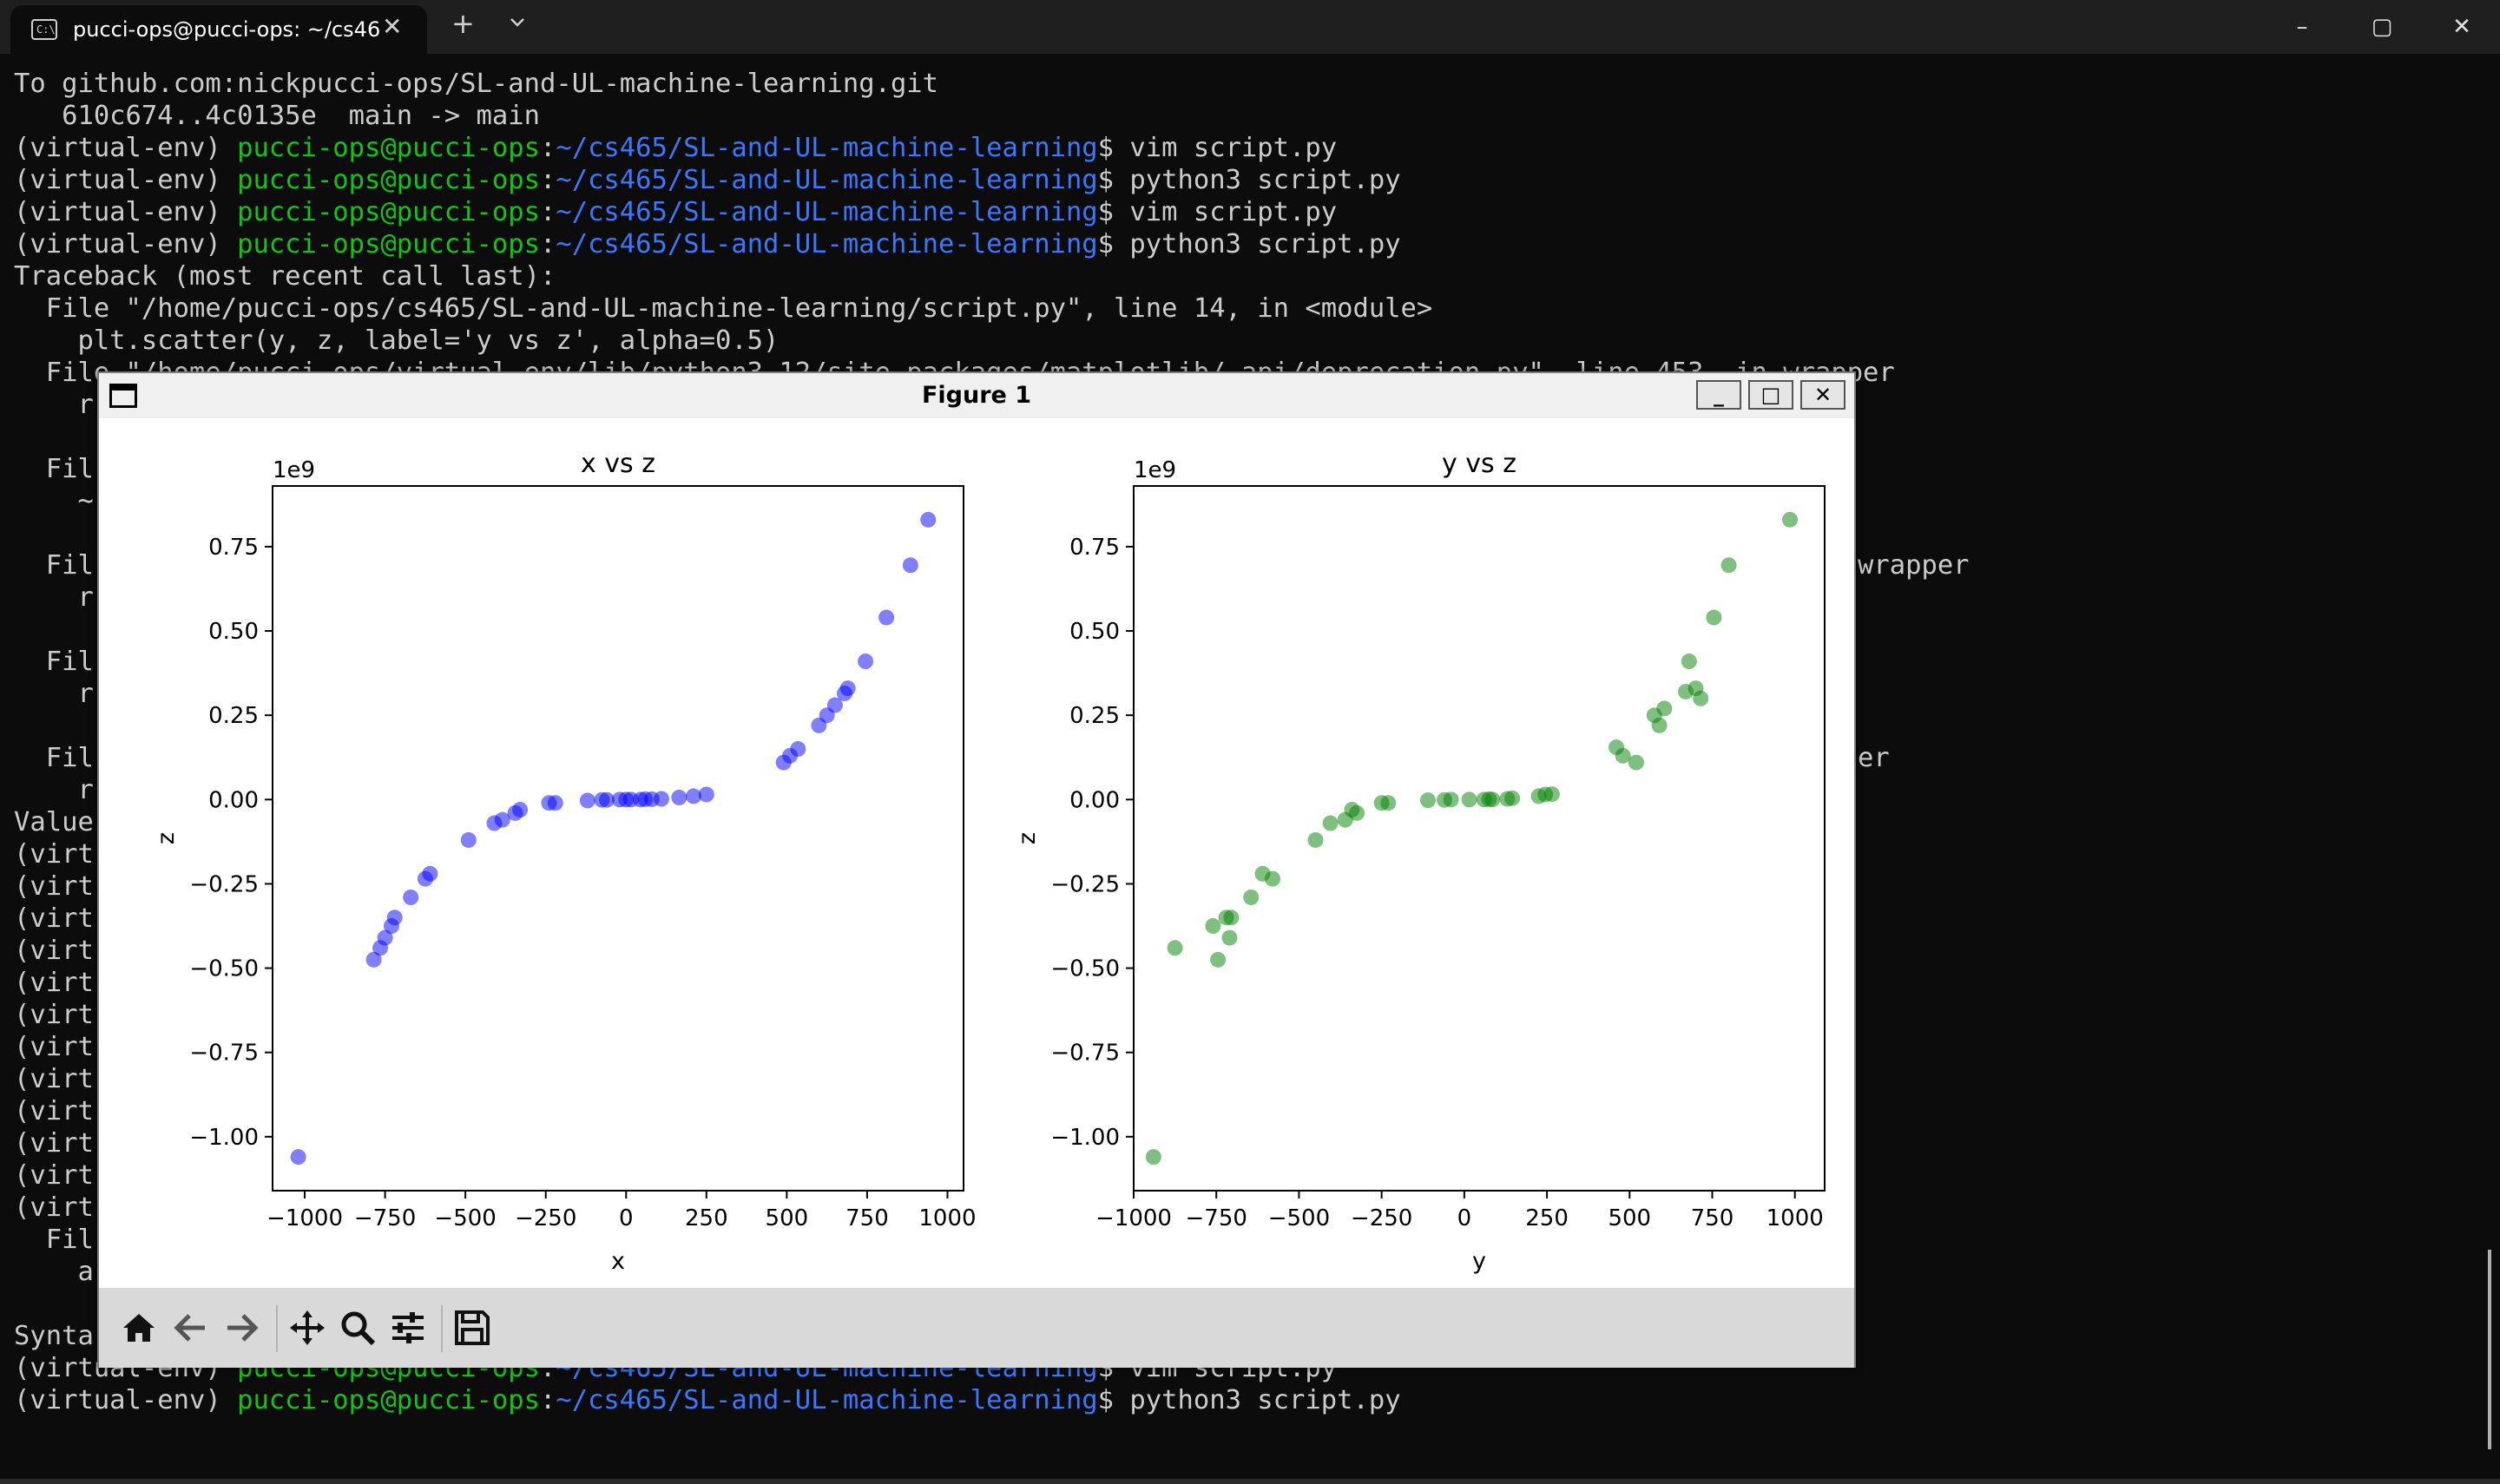  What do you see at coordinates (1770, 395) in the screenshot?
I see `figure-maximize-button: □` at bounding box center [1770, 395].